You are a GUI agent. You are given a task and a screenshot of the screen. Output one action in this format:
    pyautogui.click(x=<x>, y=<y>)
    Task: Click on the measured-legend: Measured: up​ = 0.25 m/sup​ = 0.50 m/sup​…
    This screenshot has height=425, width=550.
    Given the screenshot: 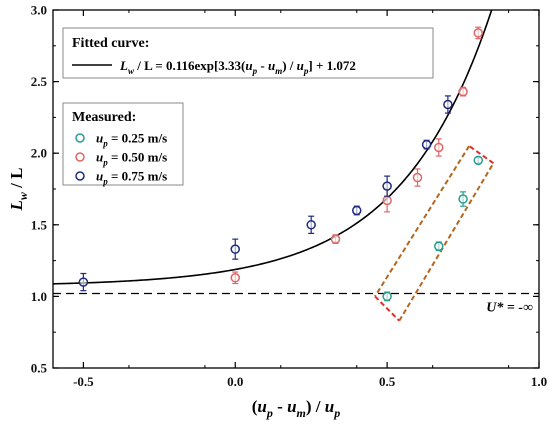 What is the action you would take?
    pyautogui.click(x=123, y=144)
    